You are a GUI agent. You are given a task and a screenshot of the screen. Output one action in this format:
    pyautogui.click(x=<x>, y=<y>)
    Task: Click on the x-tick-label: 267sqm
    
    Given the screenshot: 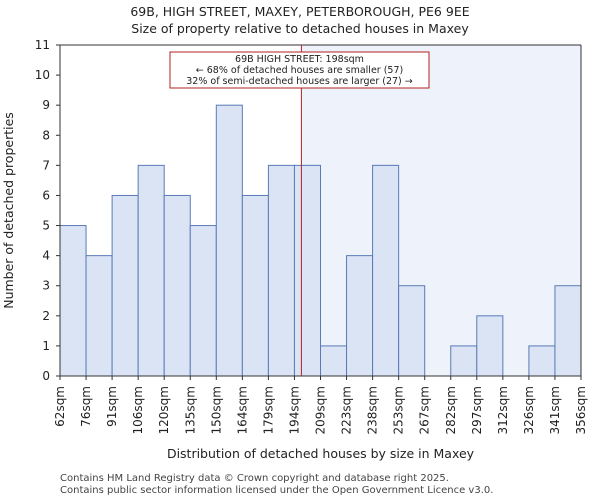 What is the action you would take?
    pyautogui.click(x=425, y=410)
    